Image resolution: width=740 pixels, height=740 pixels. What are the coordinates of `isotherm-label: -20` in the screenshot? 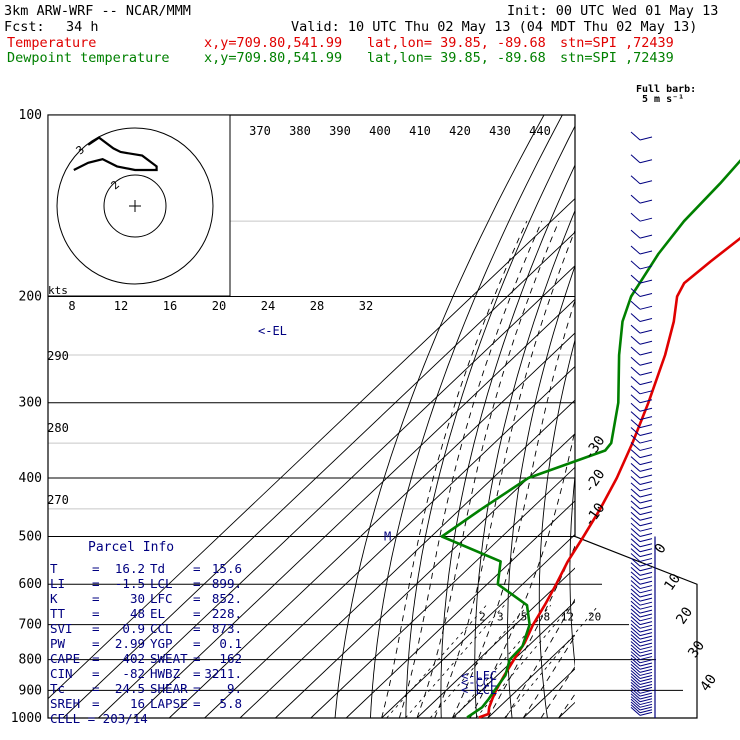 It's located at (595, 482).